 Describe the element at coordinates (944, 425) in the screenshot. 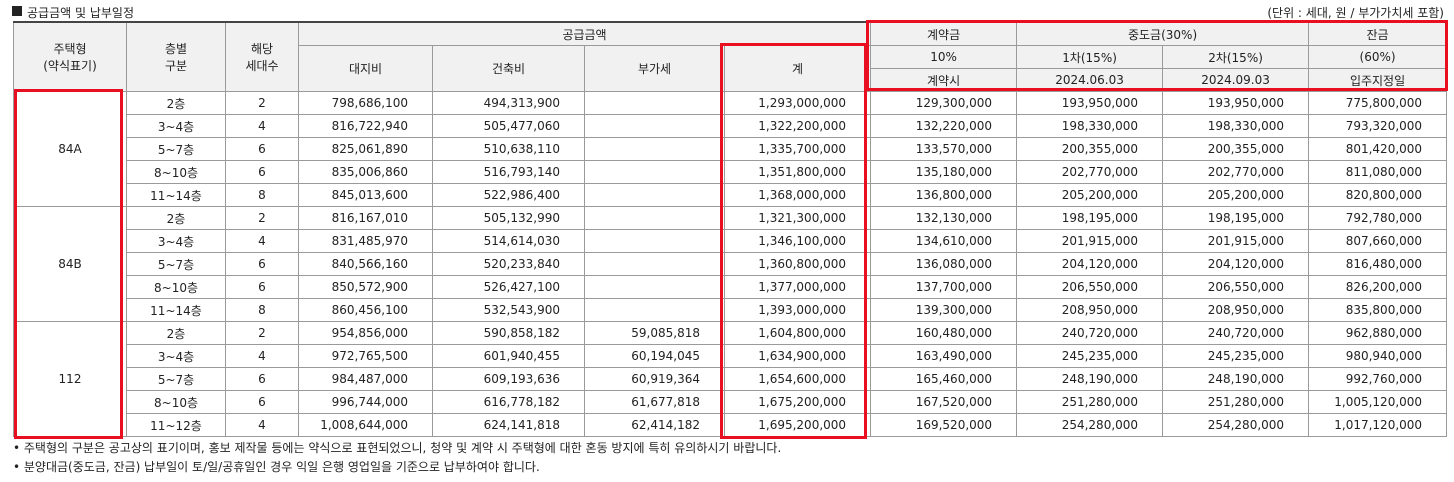

I see `contract-cell: 169,520,000` at that location.